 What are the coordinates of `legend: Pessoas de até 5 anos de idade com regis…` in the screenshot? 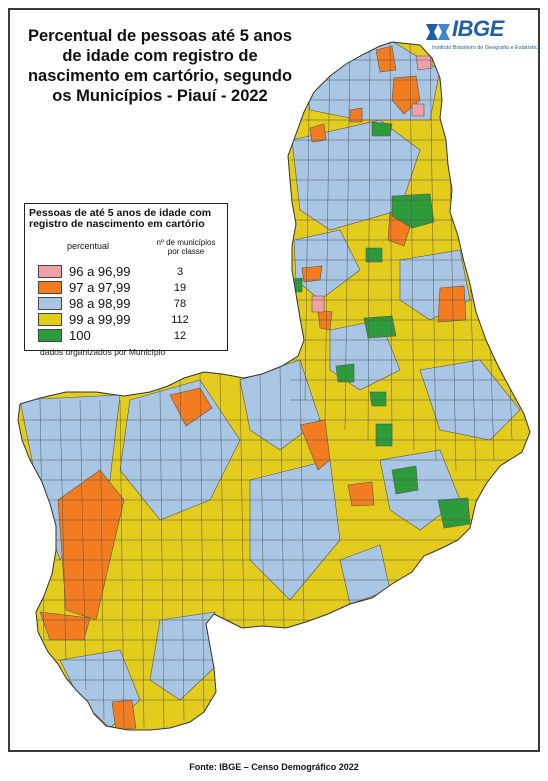 It's located at (126, 277).